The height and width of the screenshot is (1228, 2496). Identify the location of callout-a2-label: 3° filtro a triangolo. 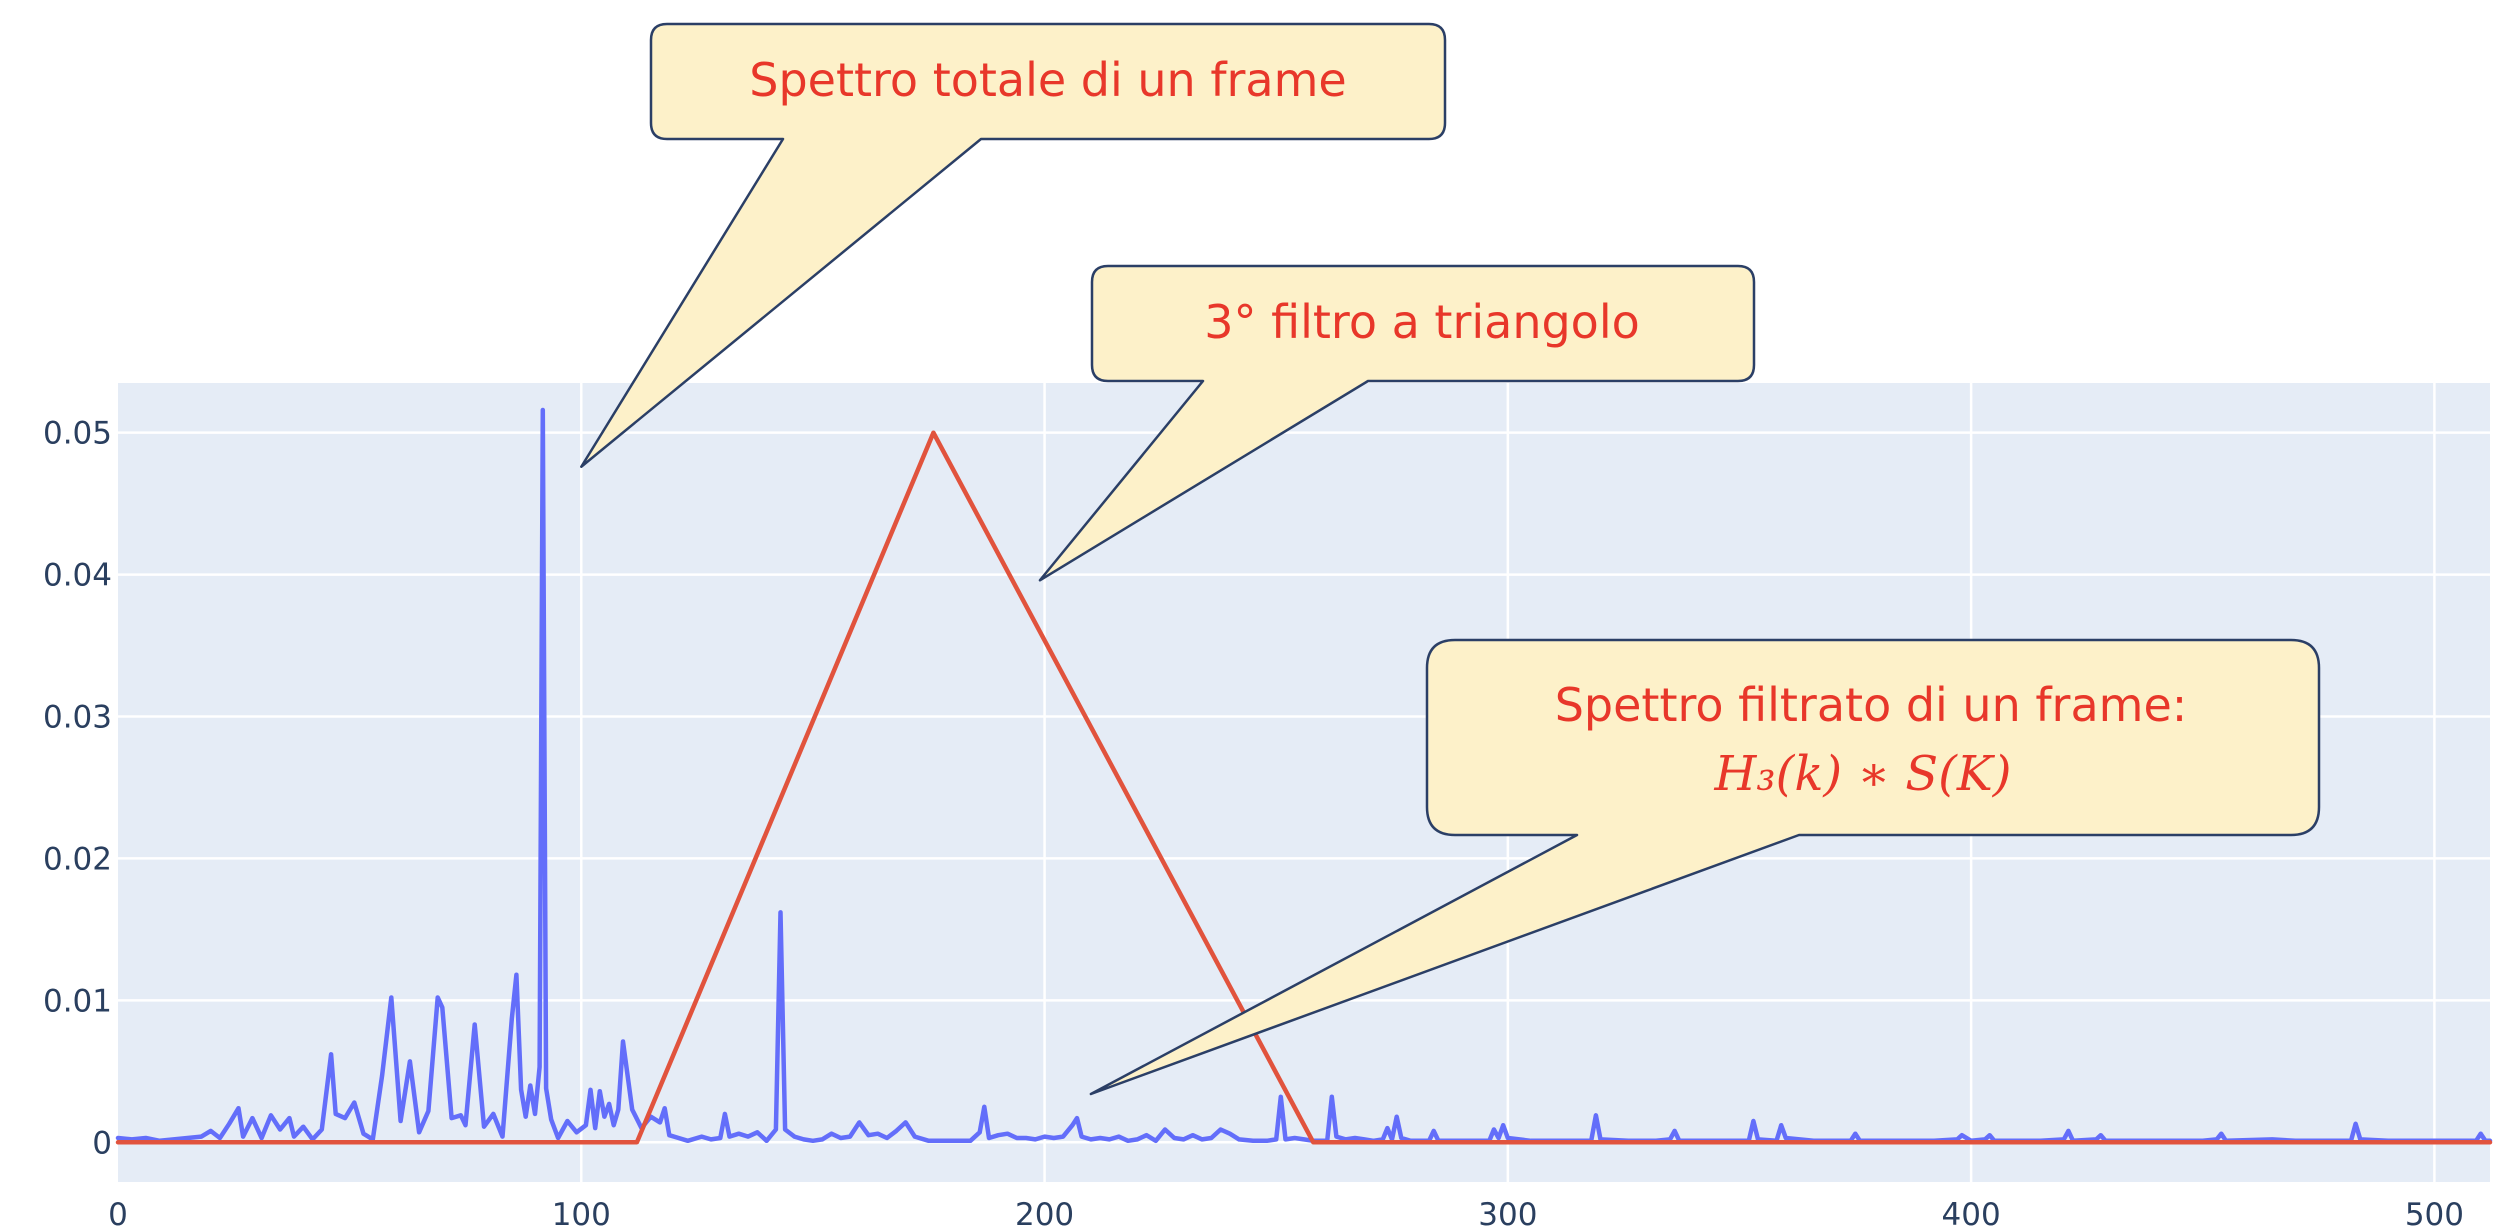
(1422, 322).